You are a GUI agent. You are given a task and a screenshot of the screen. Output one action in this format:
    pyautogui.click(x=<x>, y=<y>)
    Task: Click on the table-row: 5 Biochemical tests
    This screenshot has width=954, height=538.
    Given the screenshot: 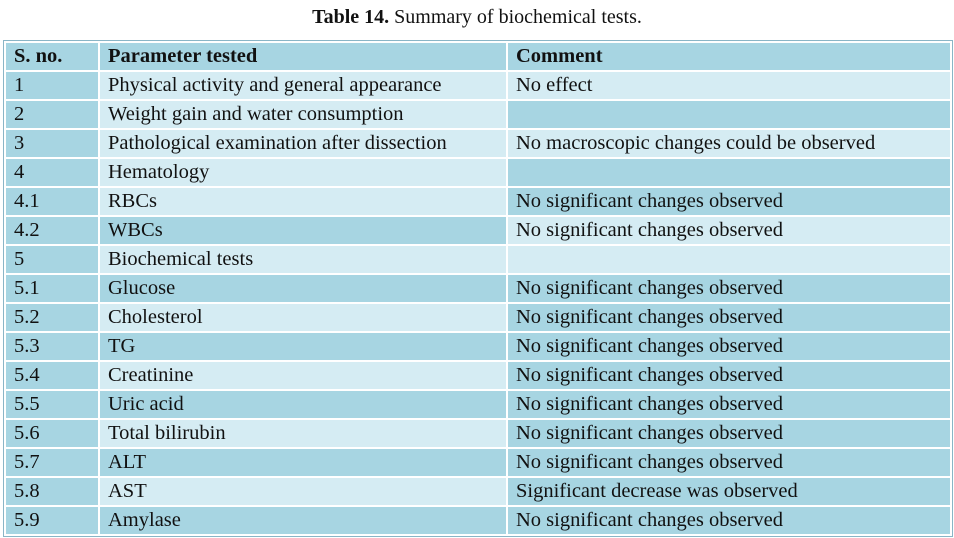 What is the action you would take?
    pyautogui.click(x=478, y=259)
    